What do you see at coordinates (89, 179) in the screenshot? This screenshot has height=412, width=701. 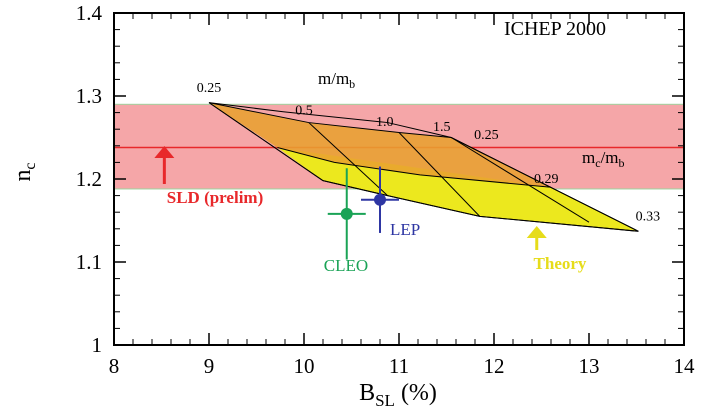 I see `y-tick-label: 1.2` at bounding box center [89, 179].